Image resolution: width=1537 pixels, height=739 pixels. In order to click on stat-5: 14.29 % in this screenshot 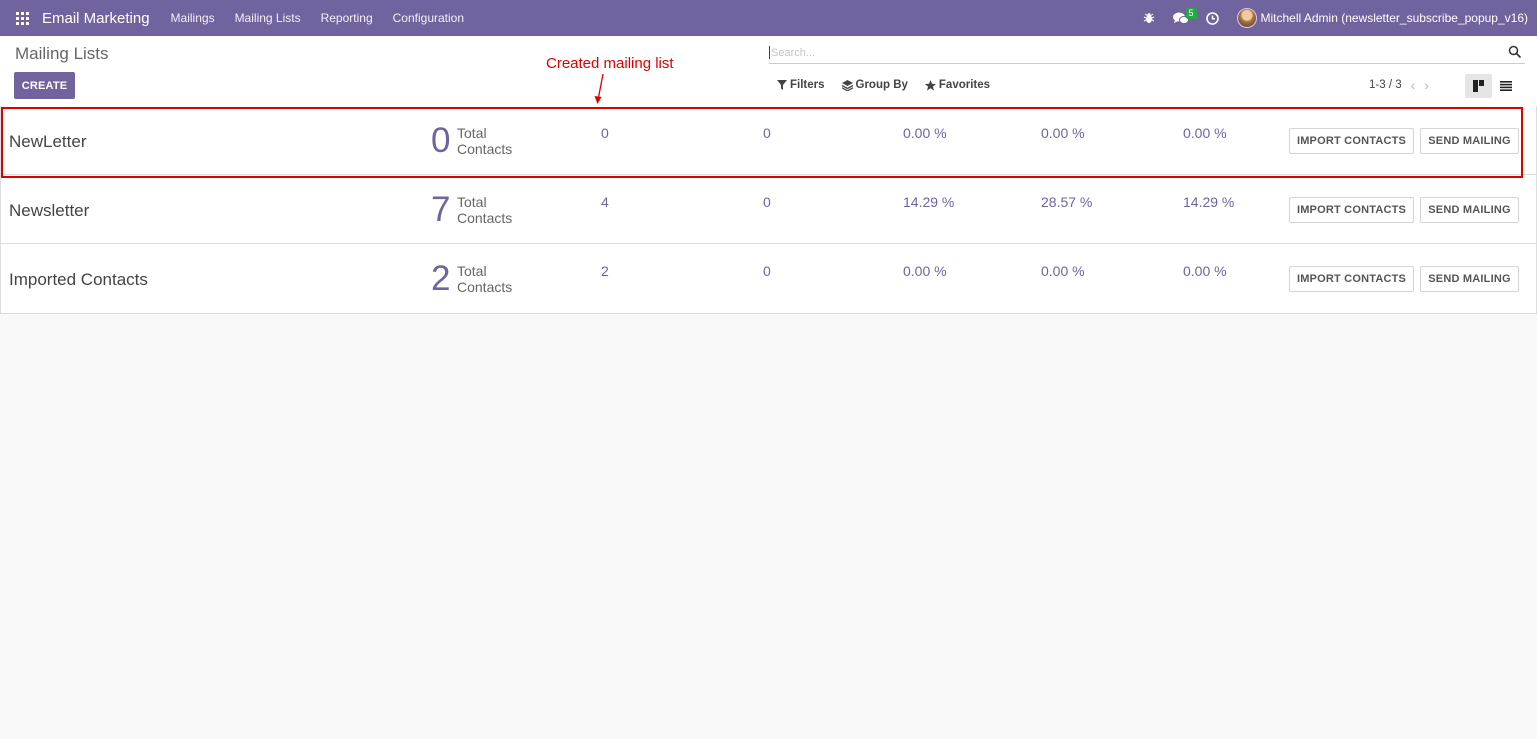, I will do `click(1209, 202)`.